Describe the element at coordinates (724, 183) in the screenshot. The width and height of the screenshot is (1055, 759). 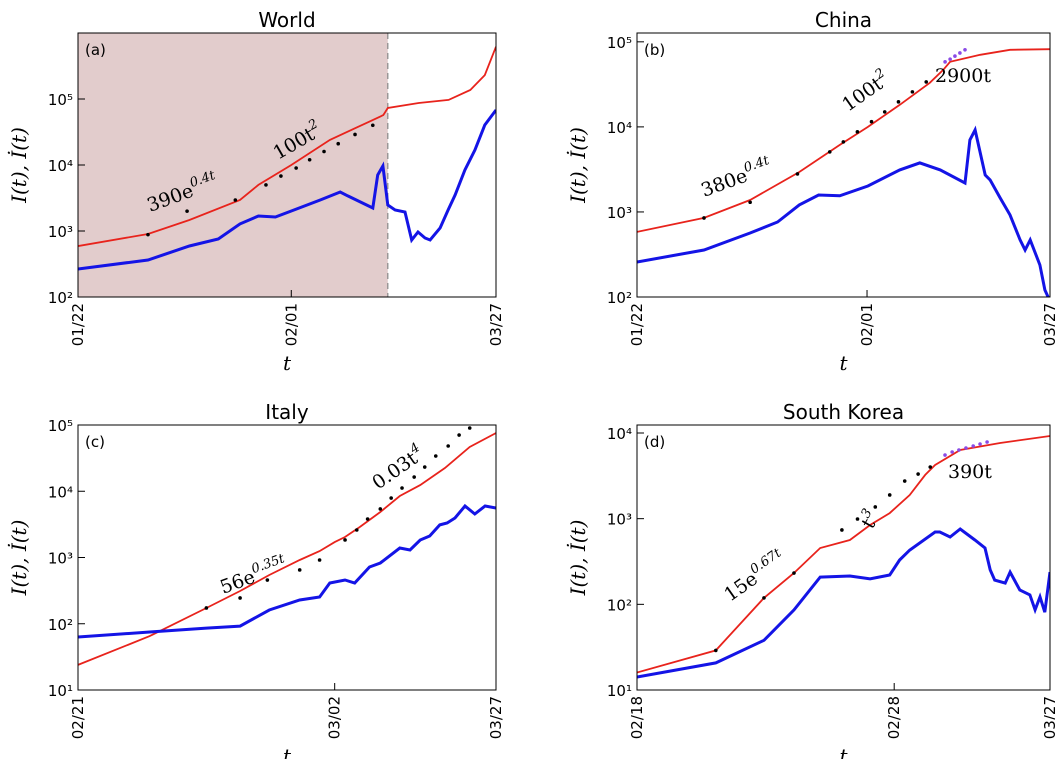
I see `annotation-base: 380e` at that location.